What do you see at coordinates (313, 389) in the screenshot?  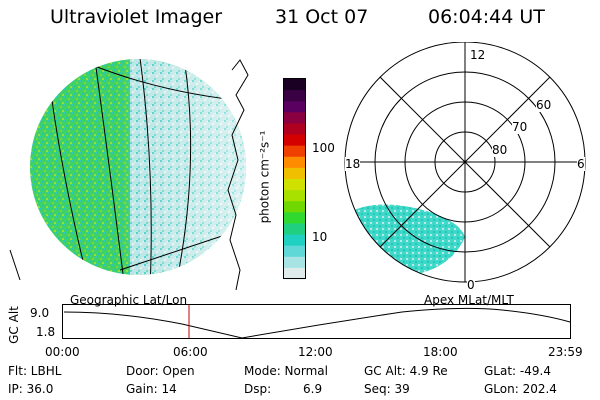 I see `info-dsp-value: 6.9` at bounding box center [313, 389].